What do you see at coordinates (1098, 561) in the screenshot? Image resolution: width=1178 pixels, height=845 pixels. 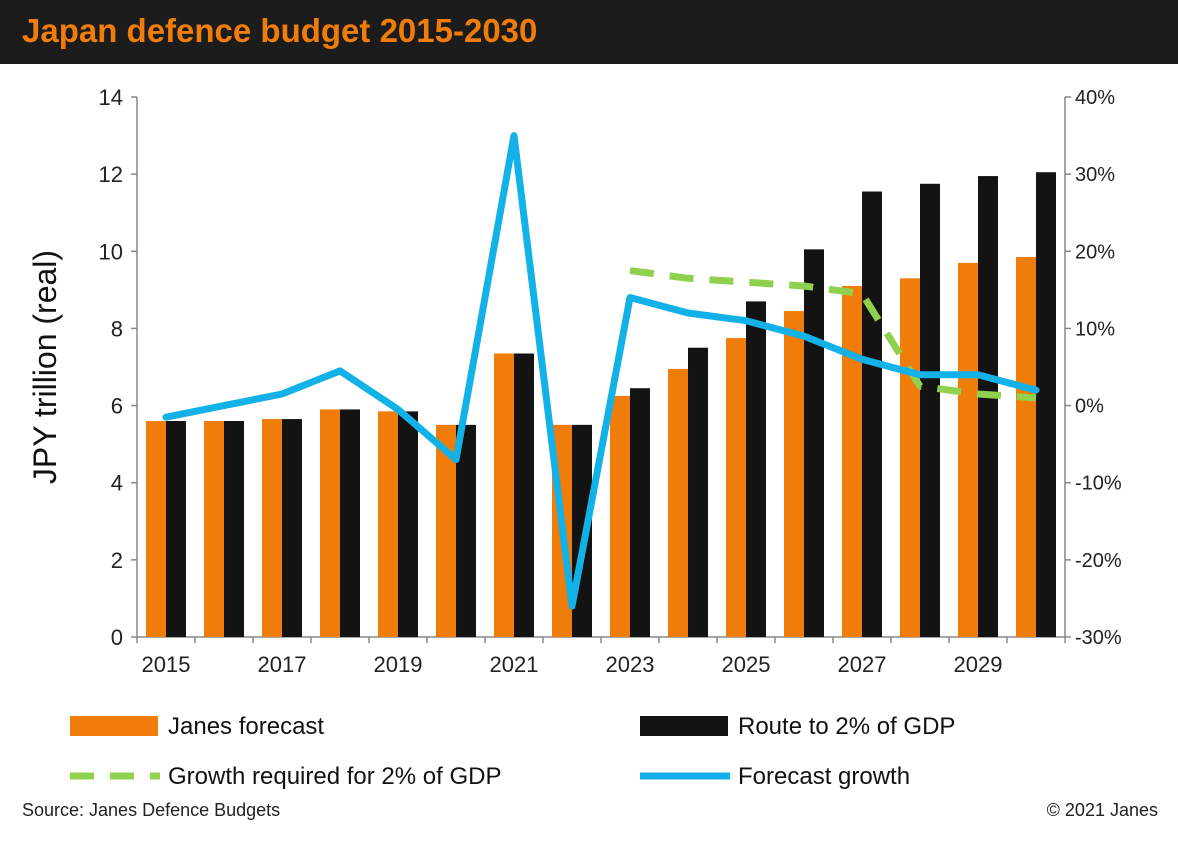 I see `y2-tick-label: -20%` at bounding box center [1098, 561].